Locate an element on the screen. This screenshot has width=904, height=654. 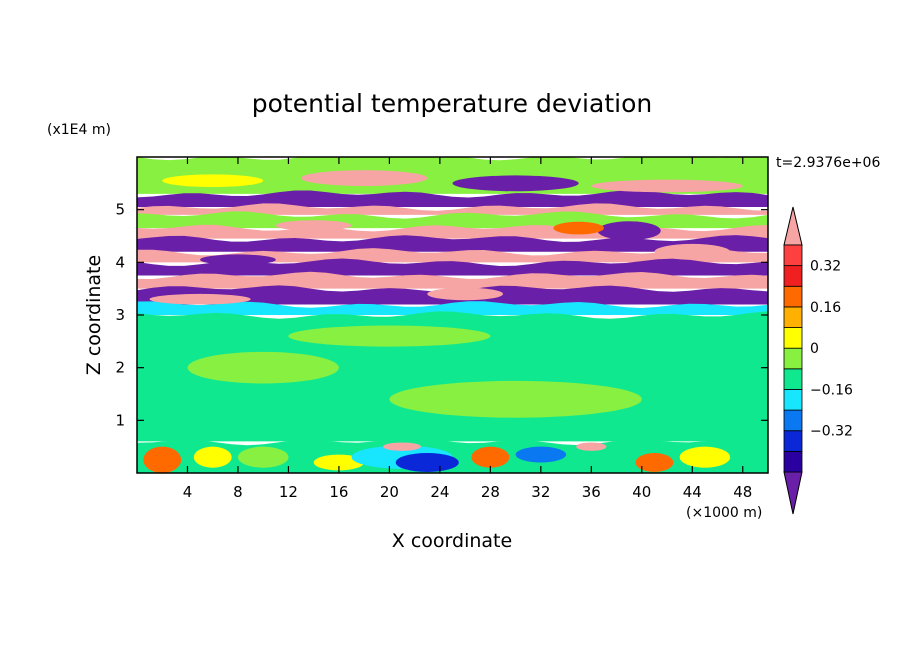
y-tick-label: 2 is located at coordinates (120, 368).